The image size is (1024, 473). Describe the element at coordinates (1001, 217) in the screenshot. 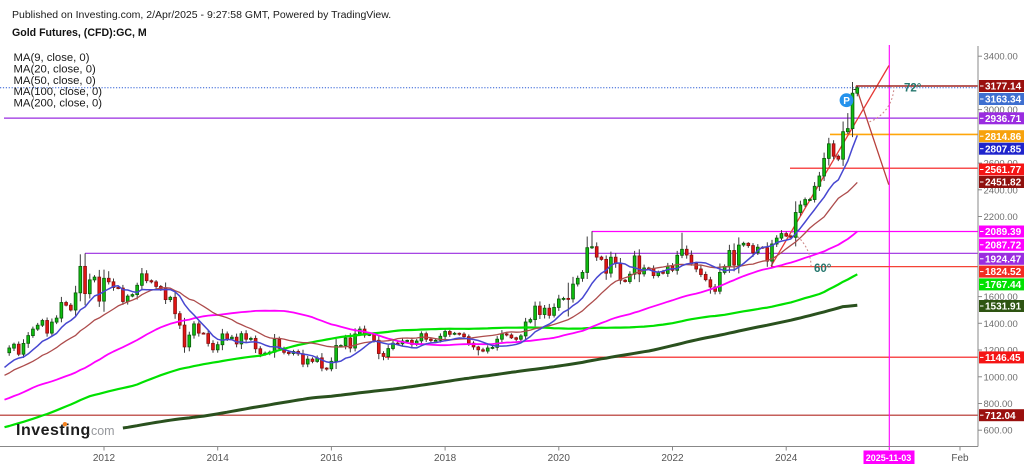

I see `svg-text: 2200.00` at that location.